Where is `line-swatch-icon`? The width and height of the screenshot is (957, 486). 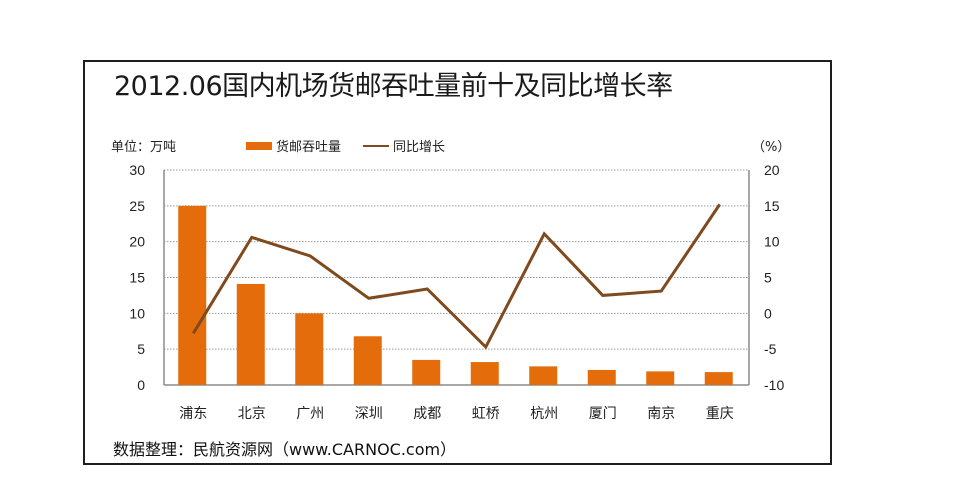 line-swatch-icon is located at coordinates (376, 145).